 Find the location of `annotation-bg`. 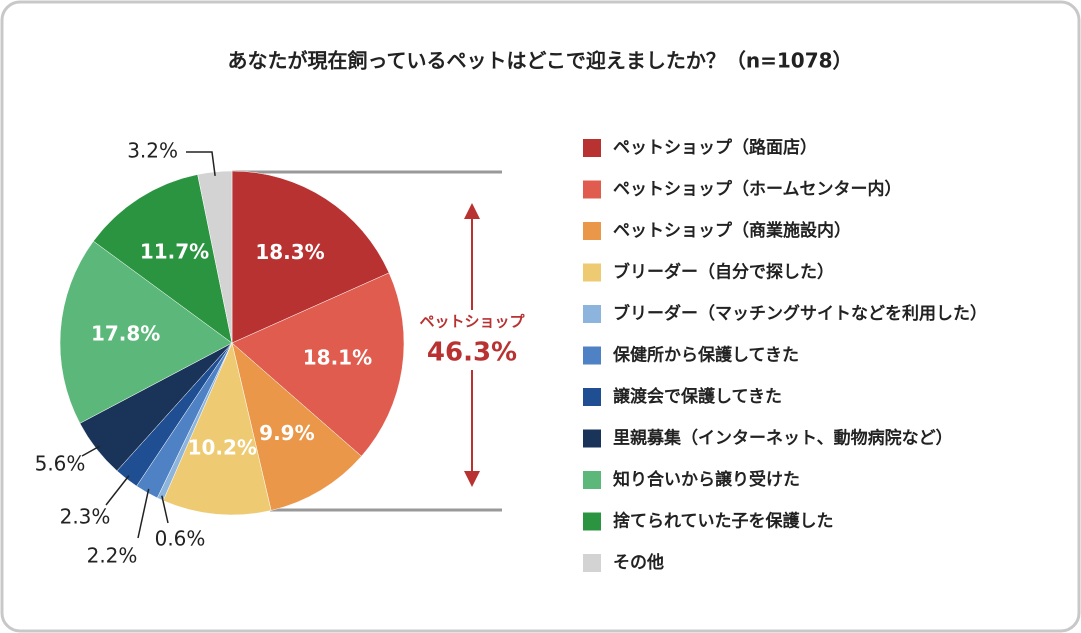

annotation-bg is located at coordinates (472, 340).